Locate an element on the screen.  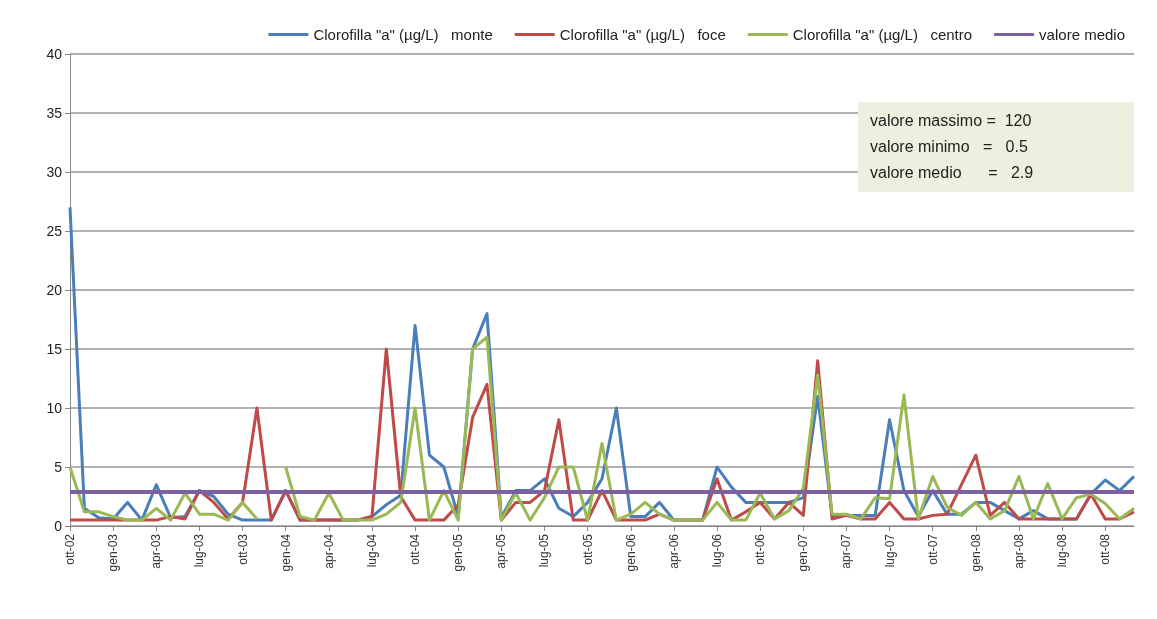
x-tick-label: lug-05 is located at coordinates (544, 550).